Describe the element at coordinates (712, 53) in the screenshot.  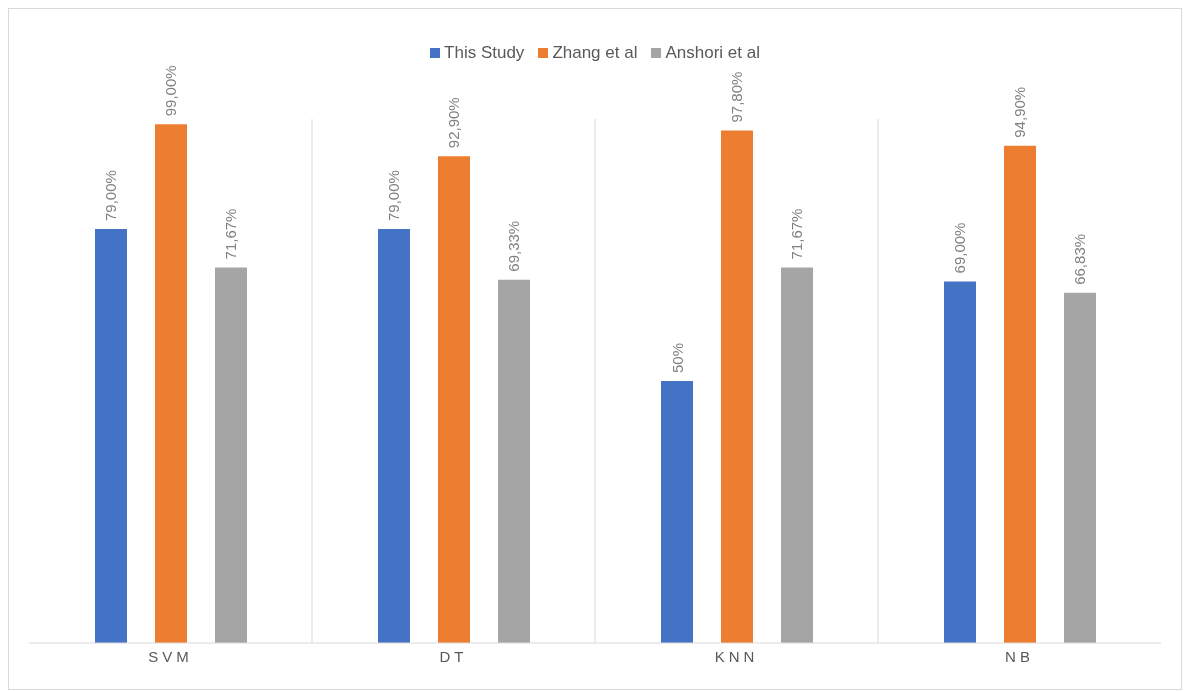
I see `legend-label: Anshori et al` at that location.